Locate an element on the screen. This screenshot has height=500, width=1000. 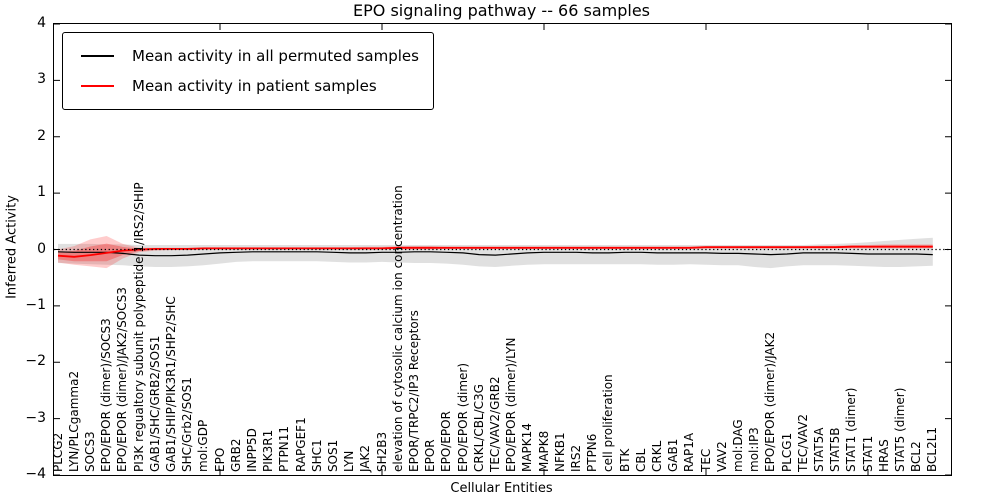
x-category-label: PLCG1 is located at coordinates (786, 452).